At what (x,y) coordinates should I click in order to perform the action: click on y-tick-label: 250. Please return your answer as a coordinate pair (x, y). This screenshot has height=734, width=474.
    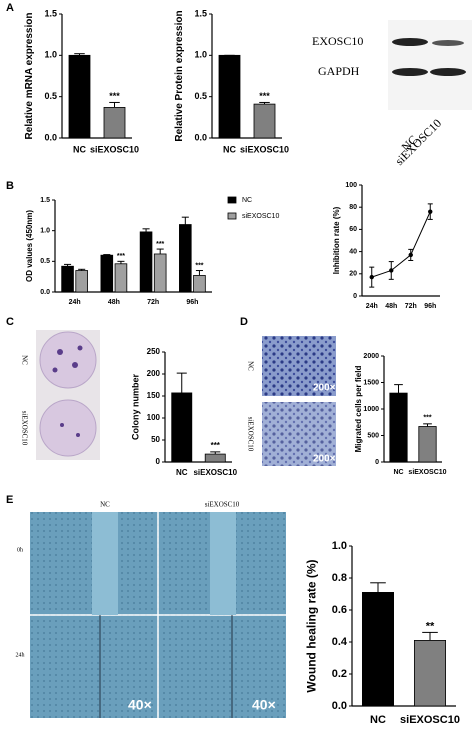
    Looking at the image, I should click on (154, 351).